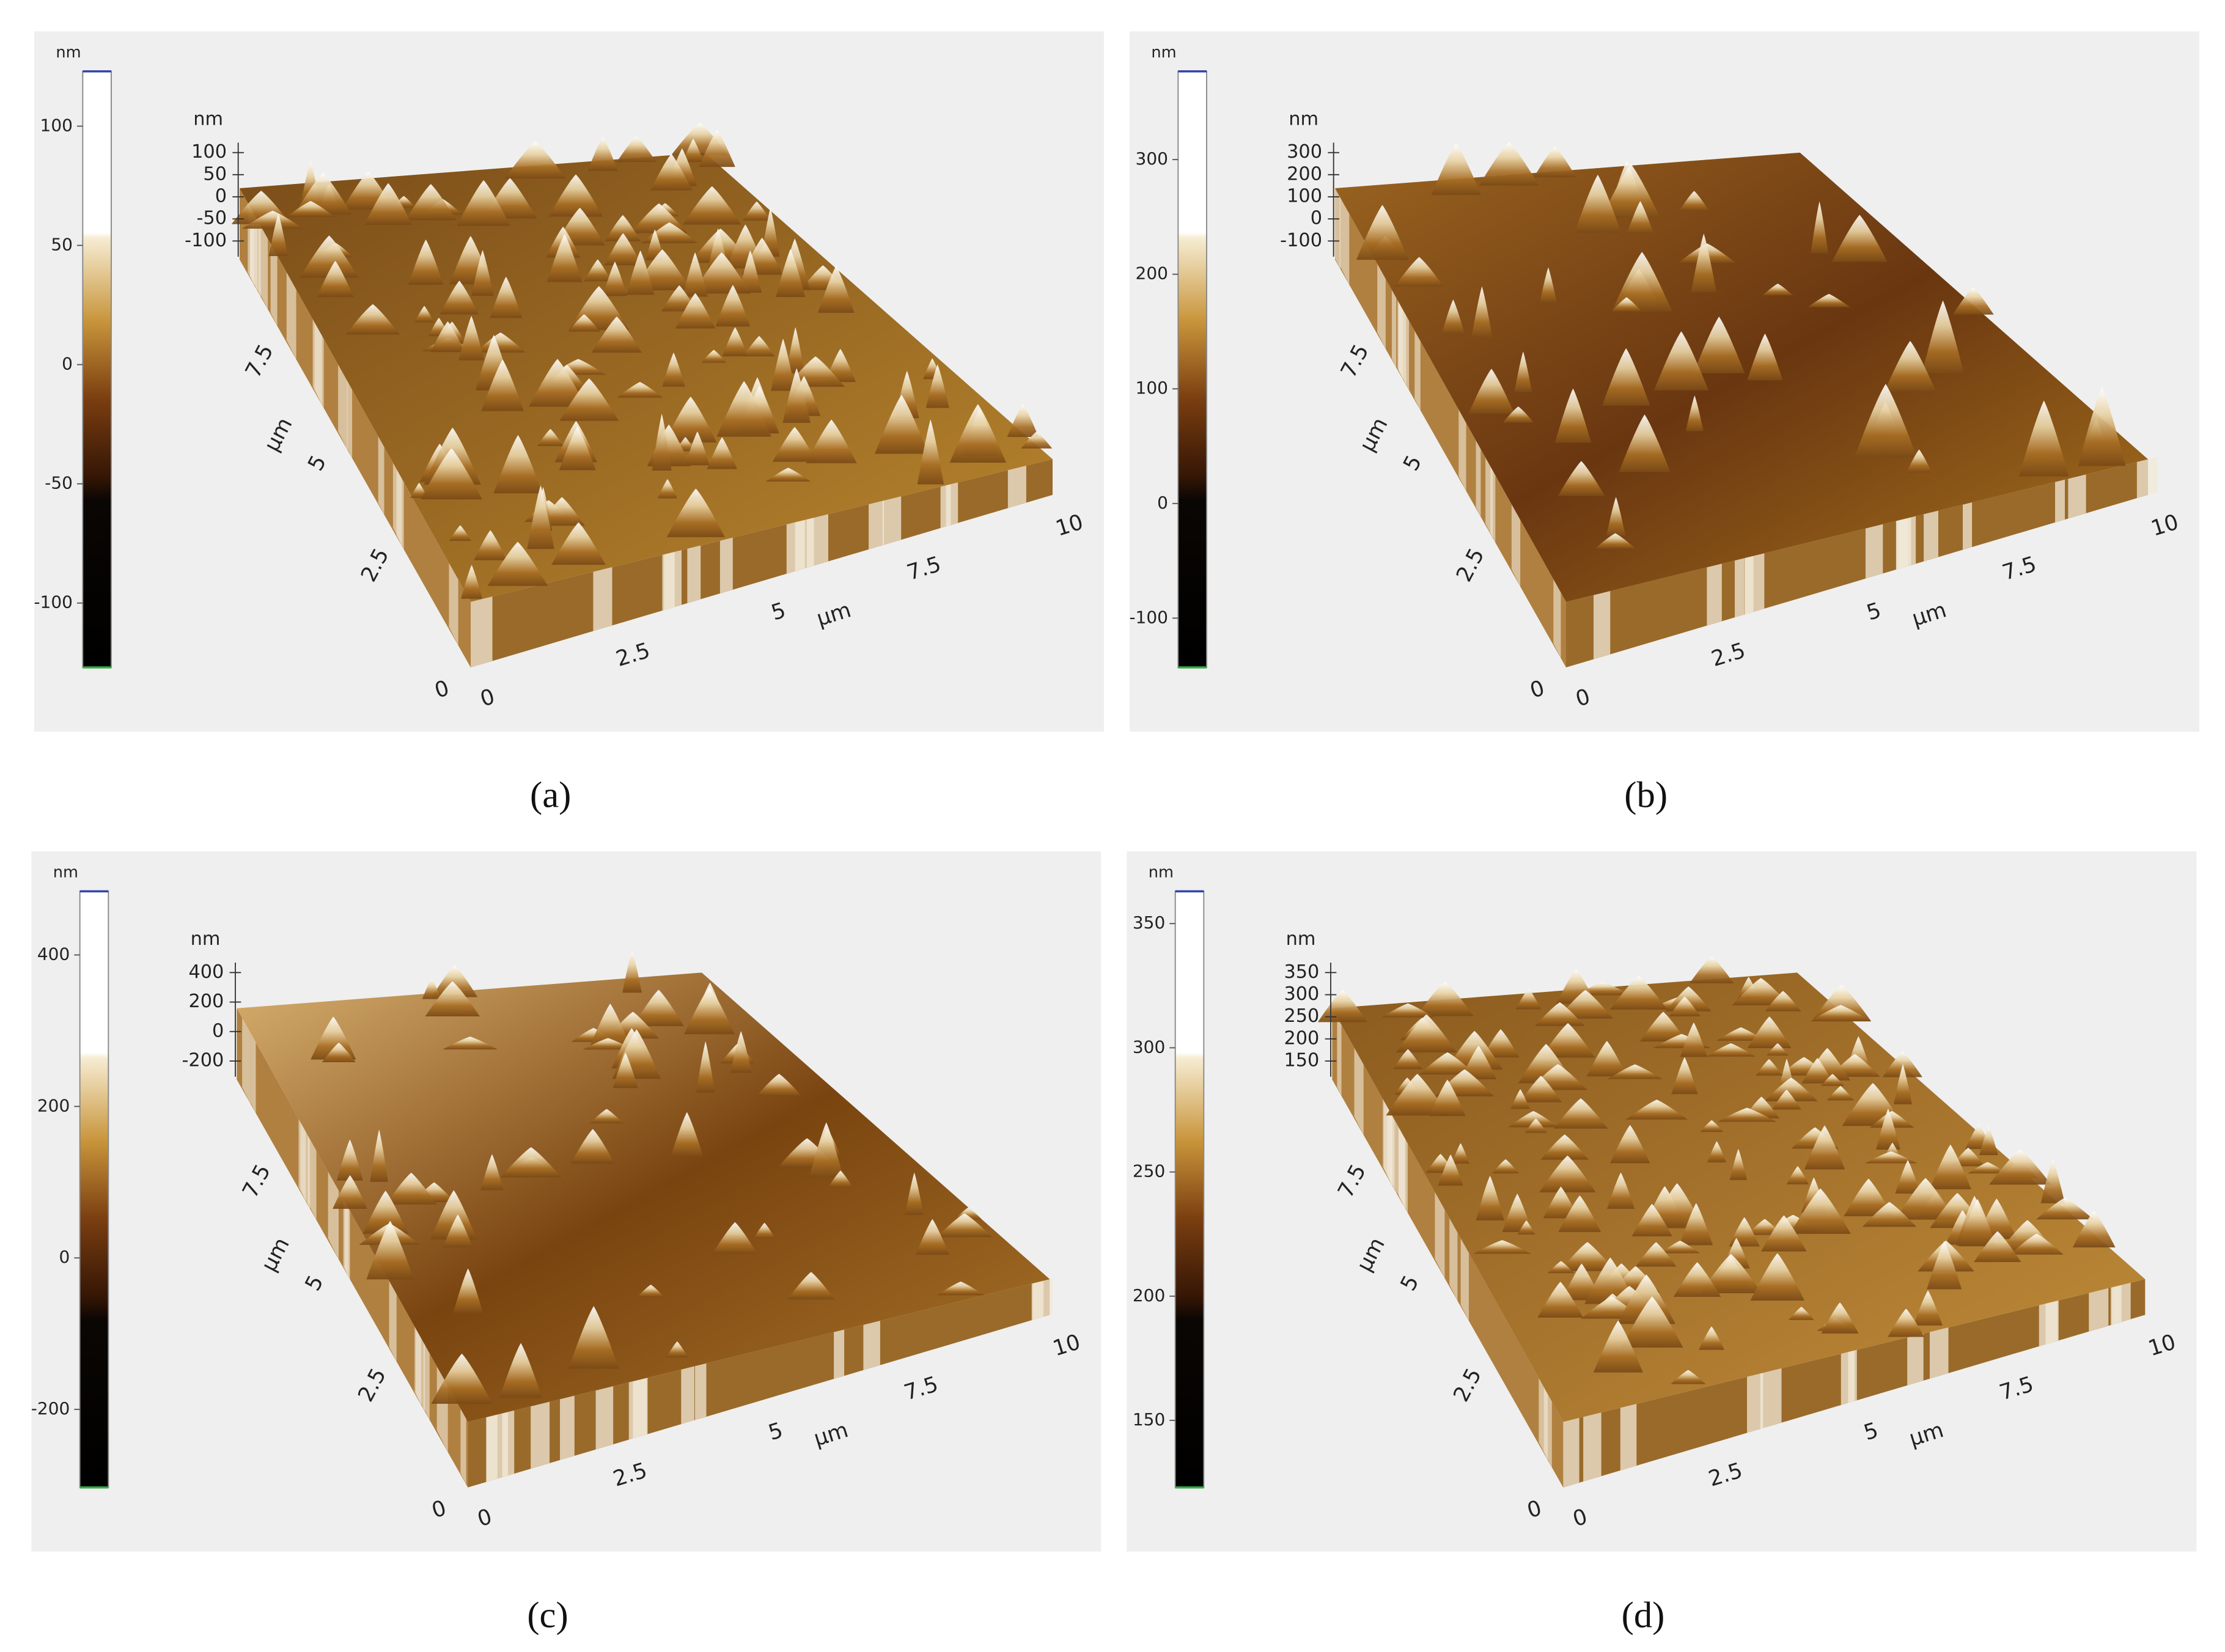 This screenshot has width=2225, height=1652. Describe the element at coordinates (208, 119) in the screenshot. I see `z-axis-unit: nm` at that location.